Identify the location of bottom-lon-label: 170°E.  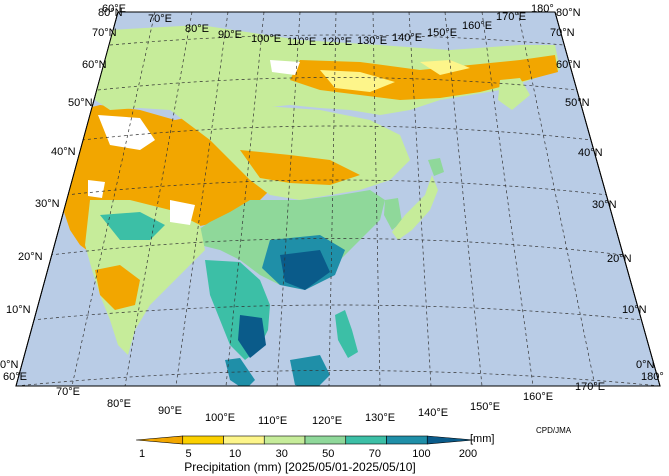
(590, 387).